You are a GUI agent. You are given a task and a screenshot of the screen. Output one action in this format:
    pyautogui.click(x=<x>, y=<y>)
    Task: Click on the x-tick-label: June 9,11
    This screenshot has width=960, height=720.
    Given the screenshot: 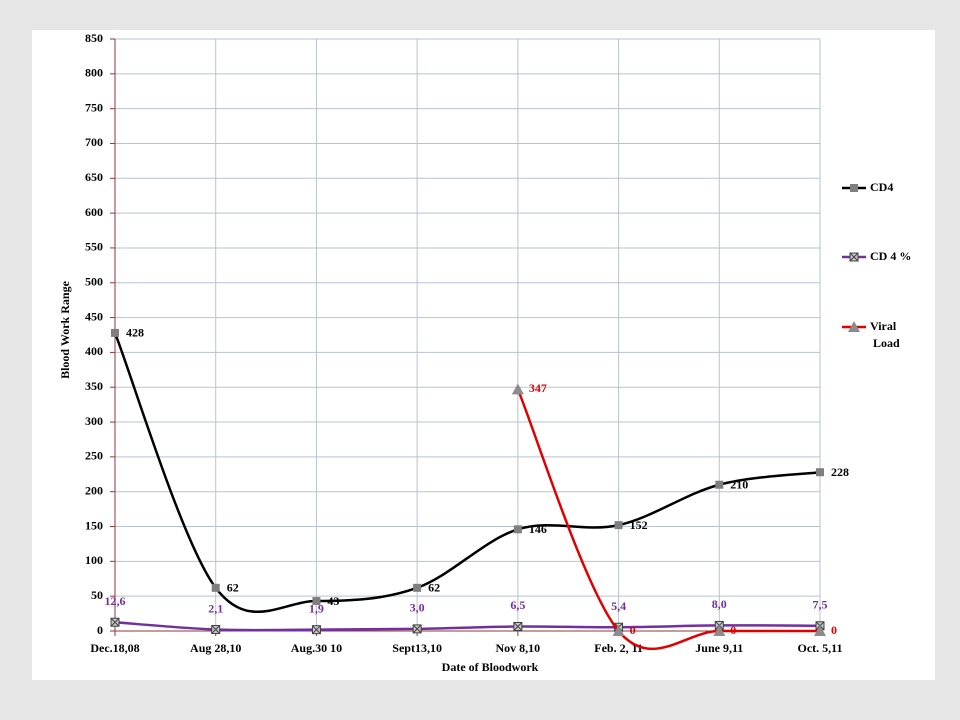 What is the action you would take?
    pyautogui.click(x=719, y=648)
    